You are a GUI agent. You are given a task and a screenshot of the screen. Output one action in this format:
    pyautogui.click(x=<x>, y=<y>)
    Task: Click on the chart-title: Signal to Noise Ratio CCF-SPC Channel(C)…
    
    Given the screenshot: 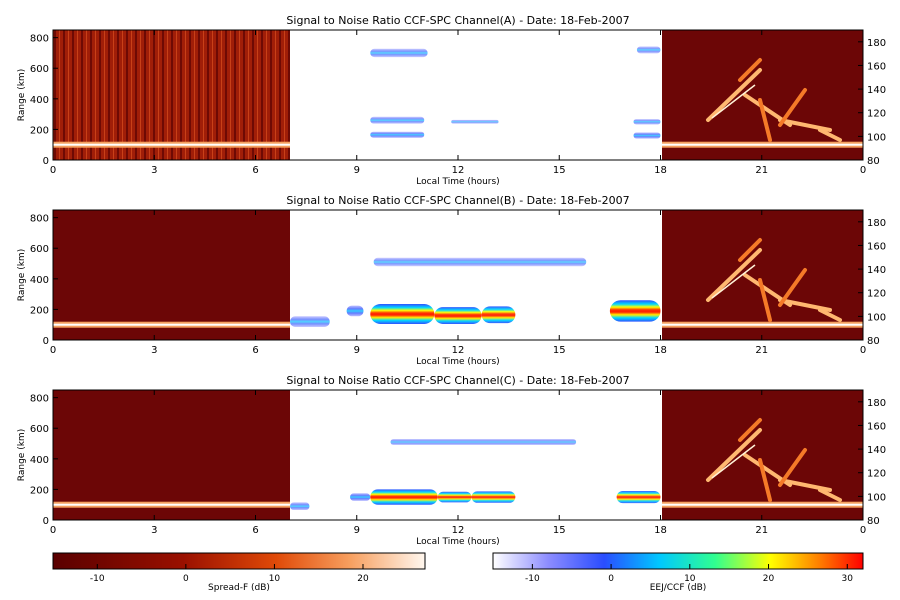 What is the action you would take?
    pyautogui.click(x=457, y=380)
    